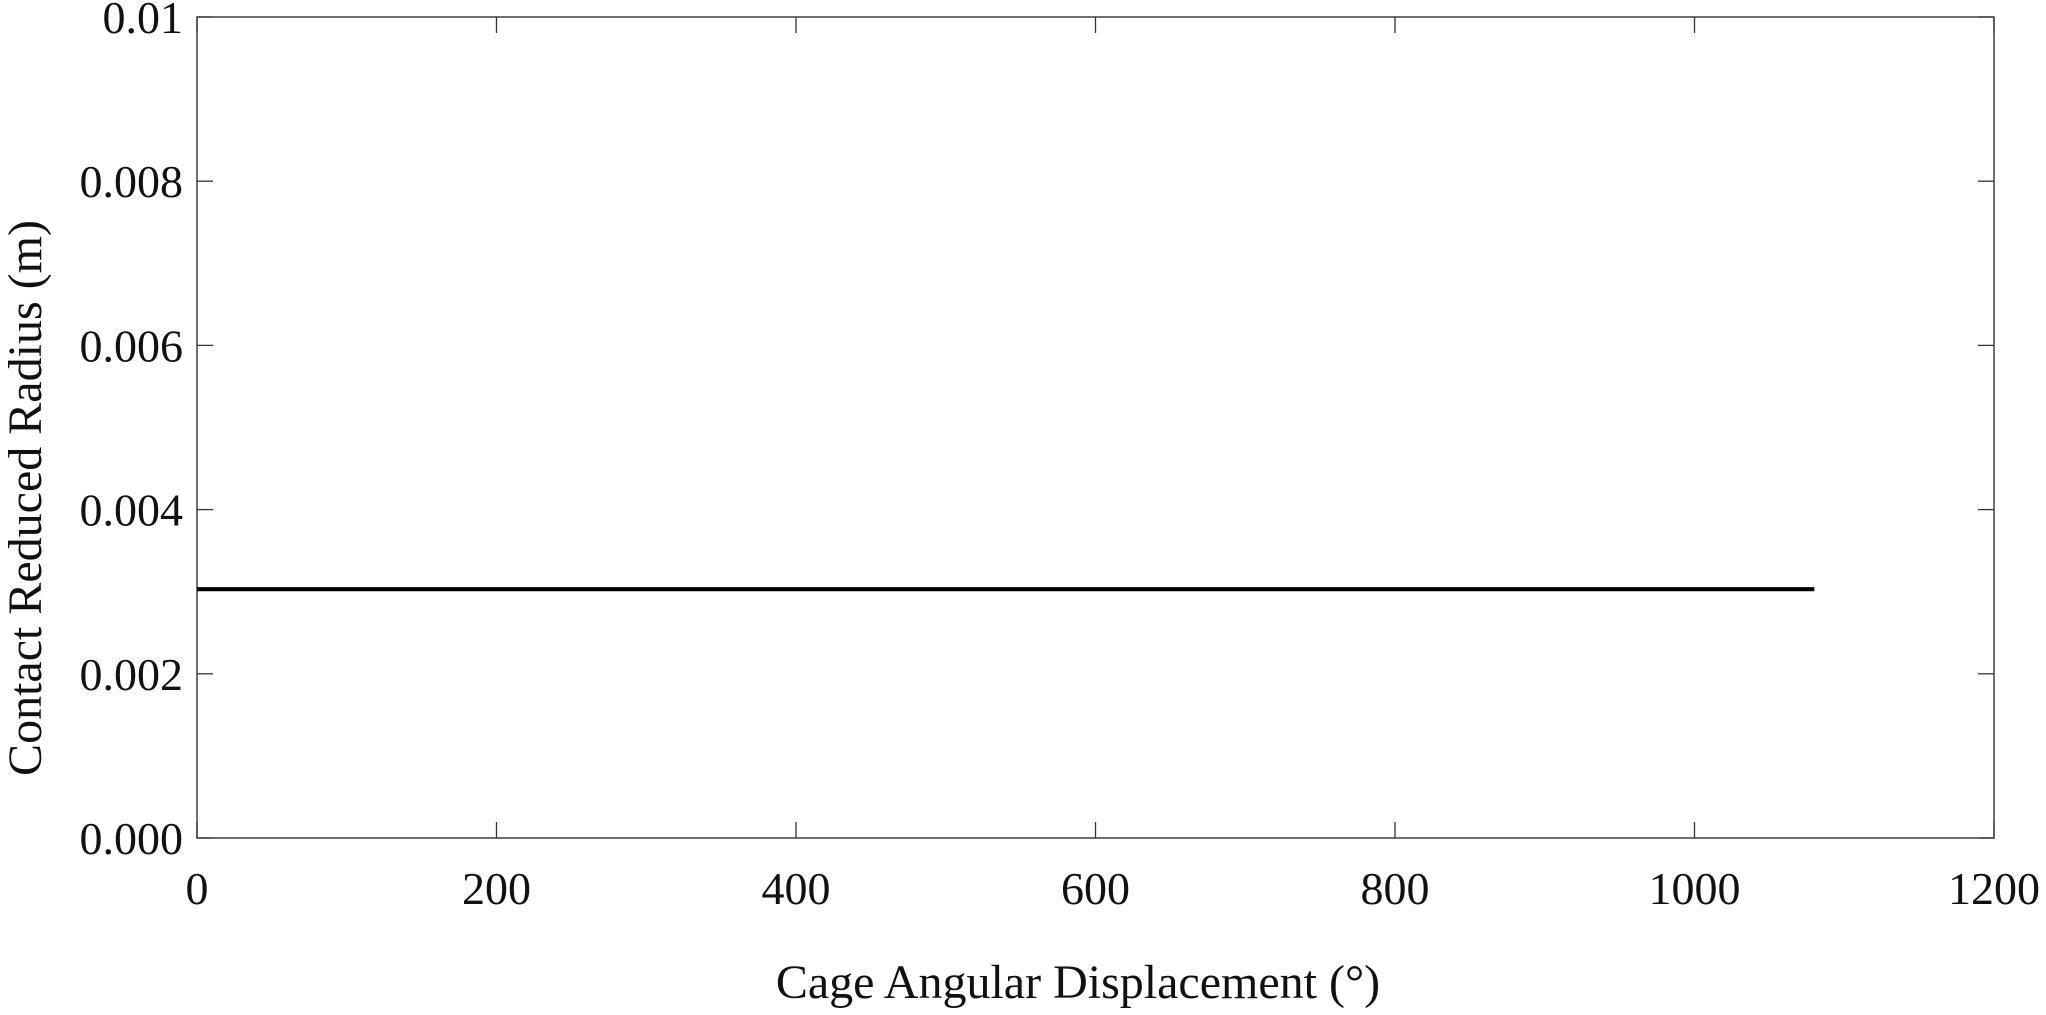  What do you see at coordinates (132, 674) in the screenshot?
I see `y-tick-label: 0.002` at bounding box center [132, 674].